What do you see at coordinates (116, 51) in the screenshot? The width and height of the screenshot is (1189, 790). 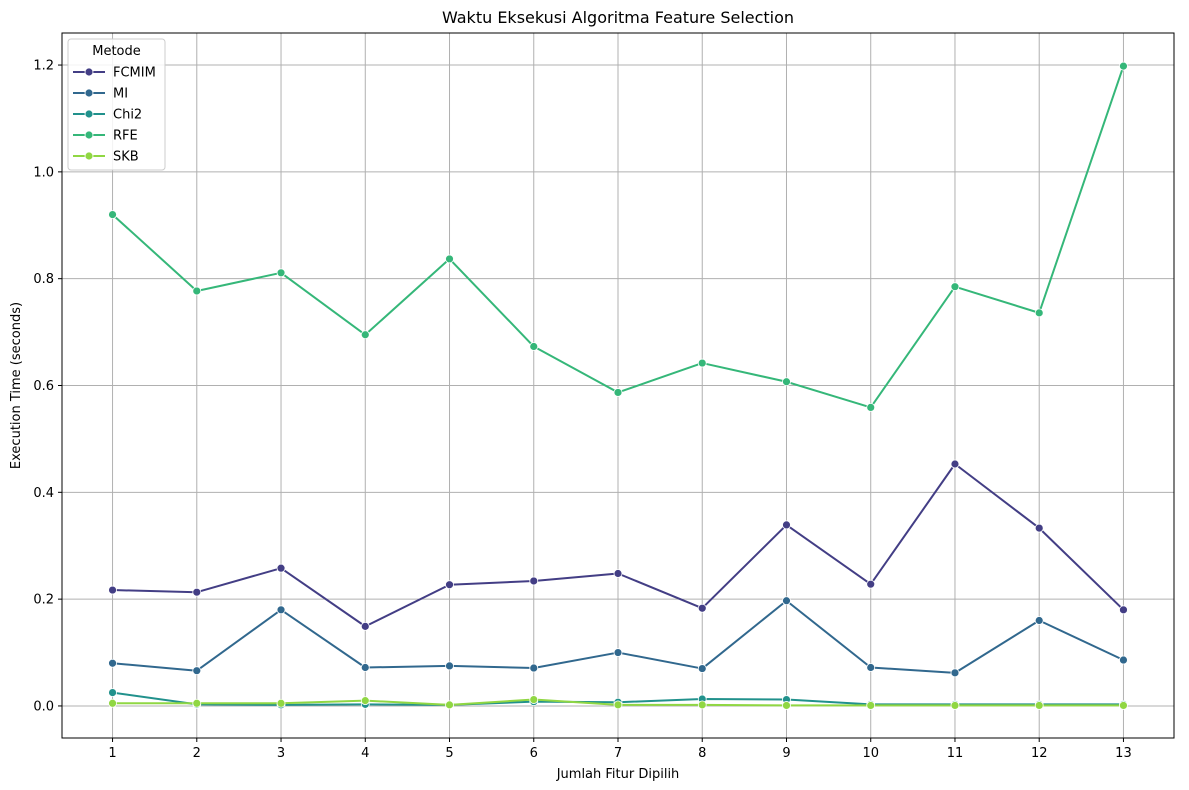 I see `legend-title: Metode` at bounding box center [116, 51].